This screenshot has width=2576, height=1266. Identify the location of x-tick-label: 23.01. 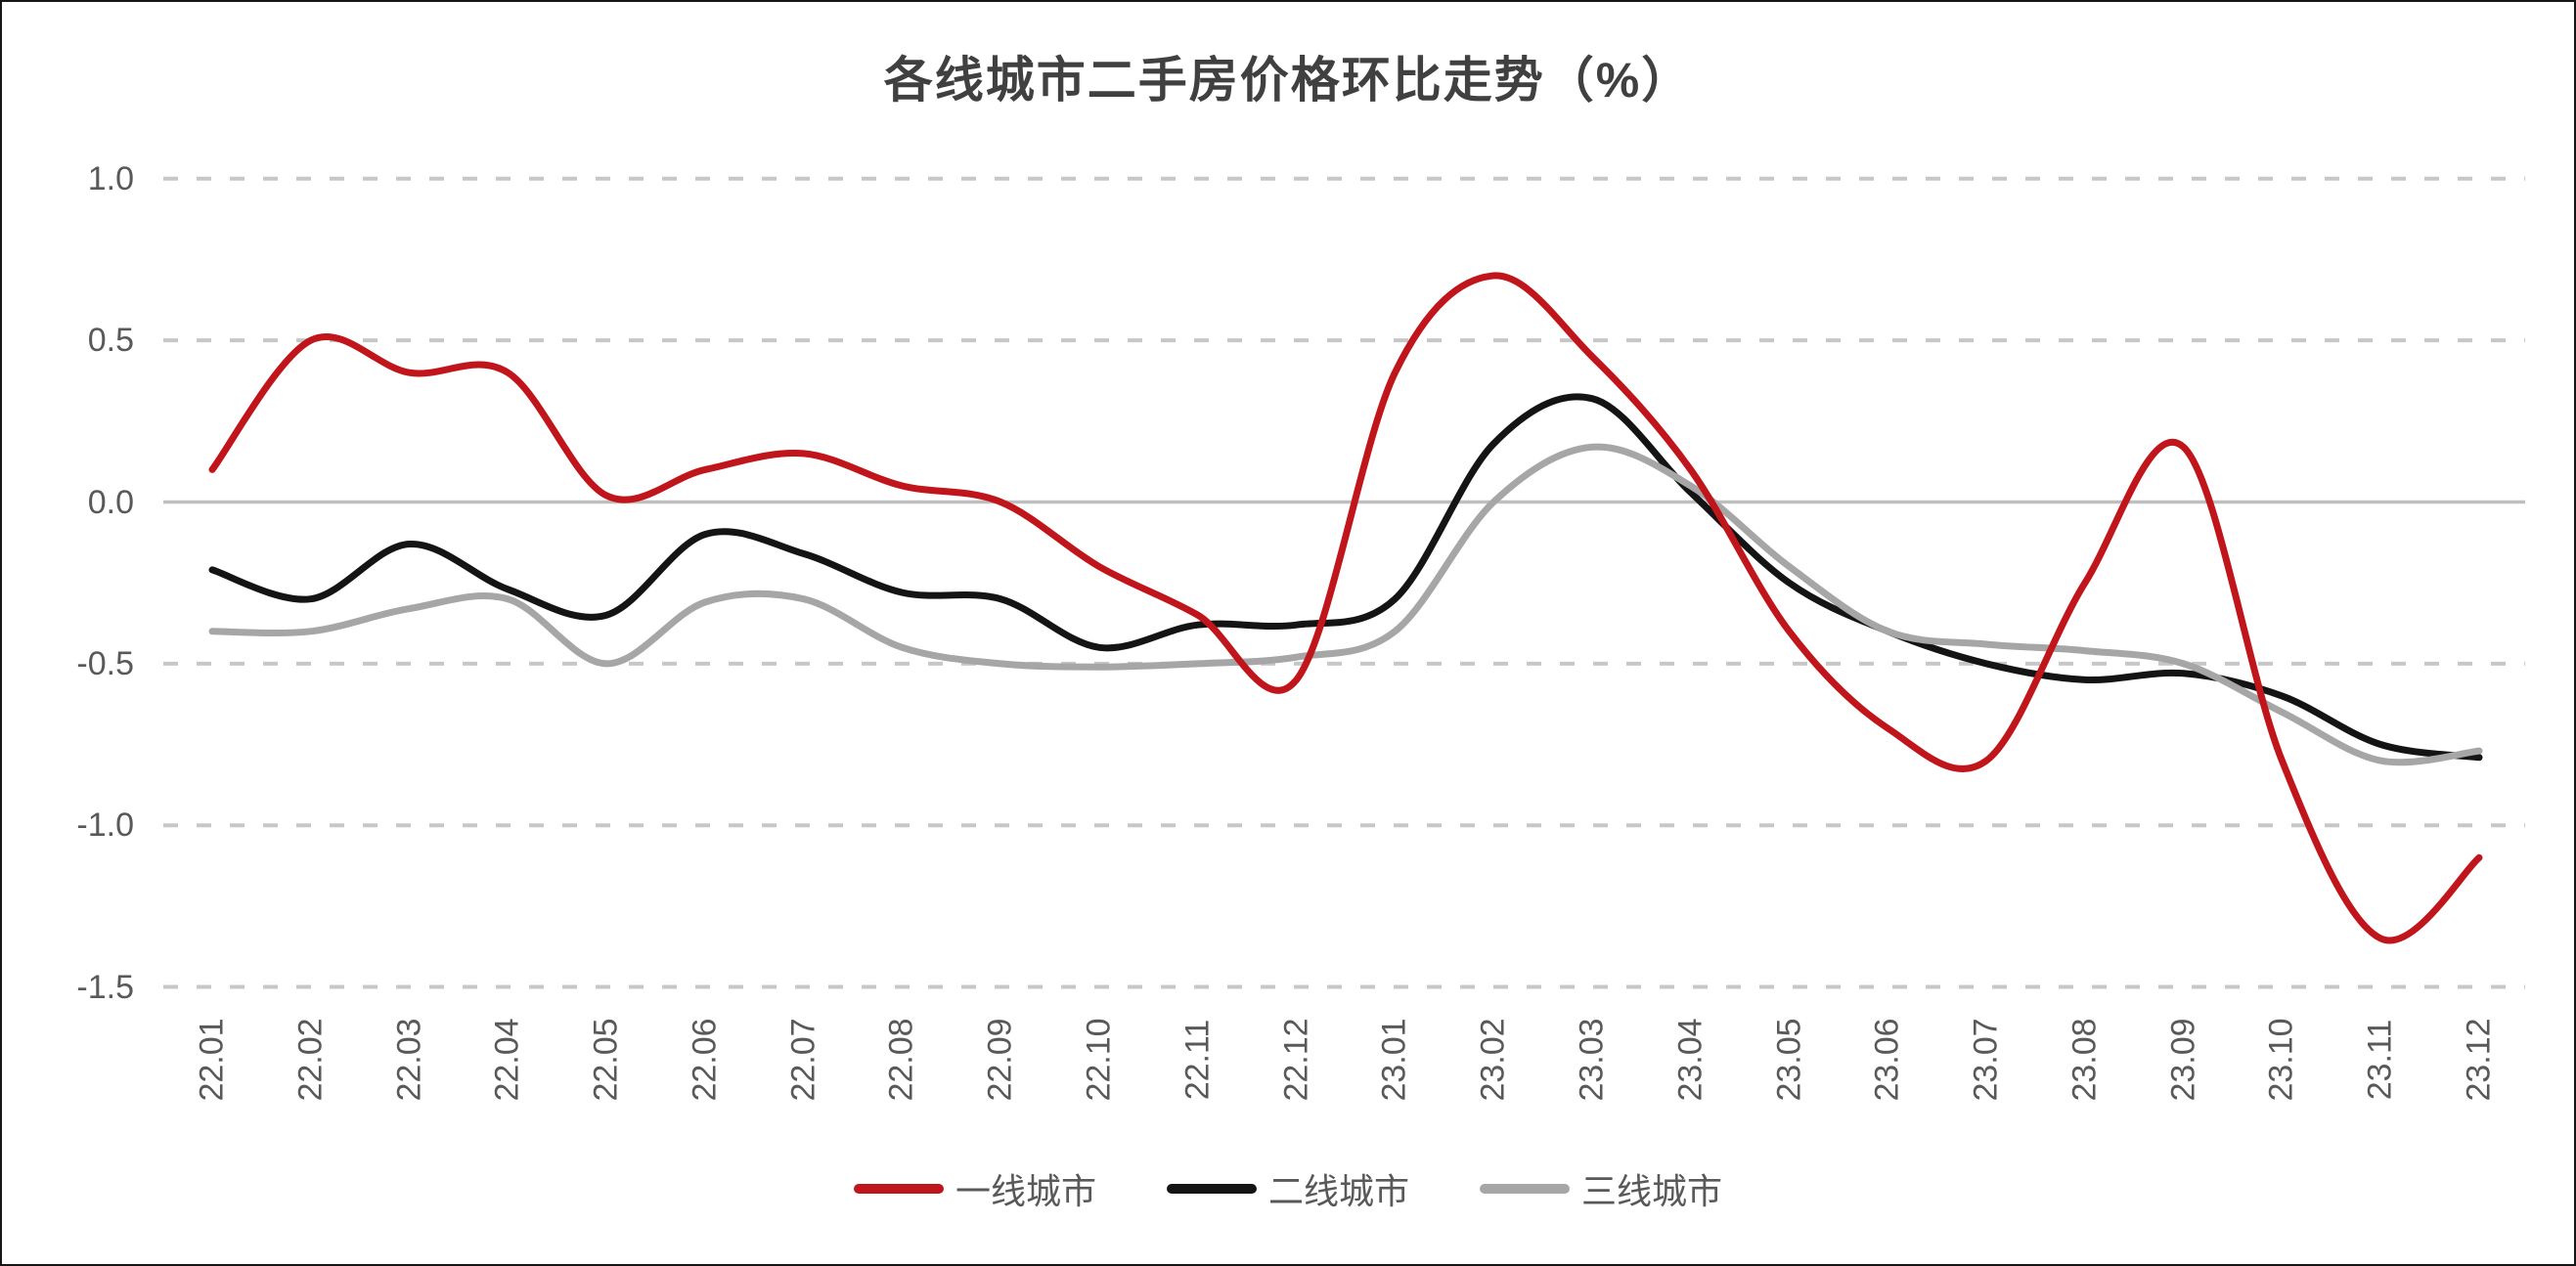
(1394, 1060).